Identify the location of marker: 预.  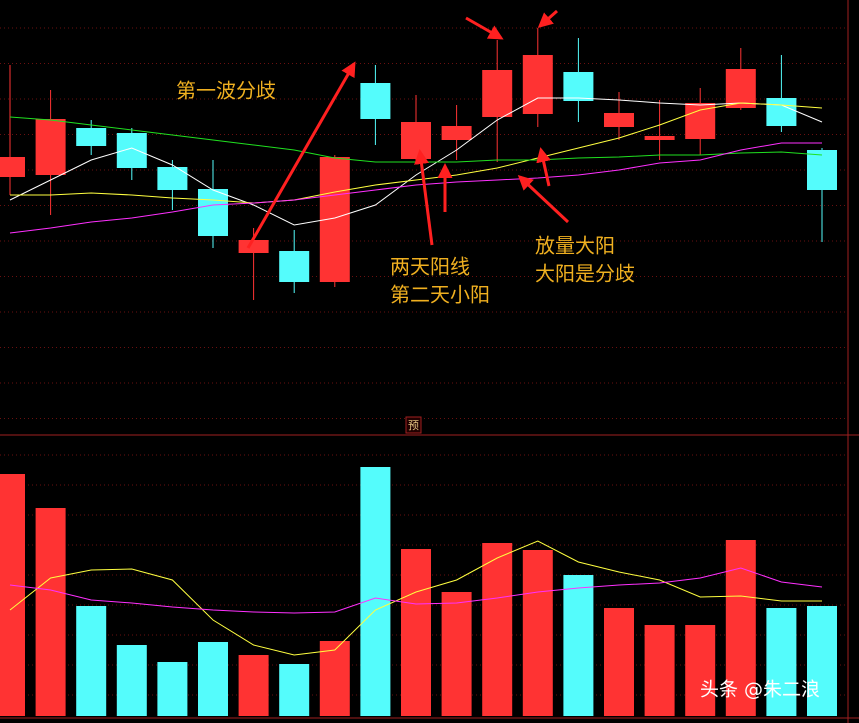
(413, 425).